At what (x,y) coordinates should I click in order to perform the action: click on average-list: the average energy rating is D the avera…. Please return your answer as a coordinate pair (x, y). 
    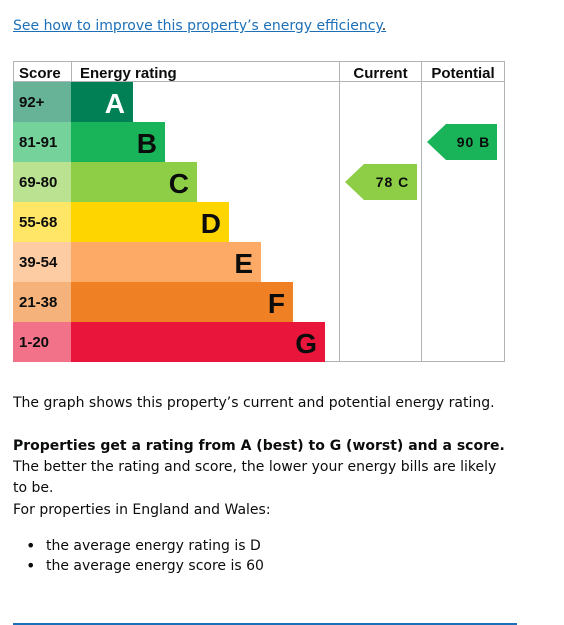
    Looking at the image, I should click on (138, 556).